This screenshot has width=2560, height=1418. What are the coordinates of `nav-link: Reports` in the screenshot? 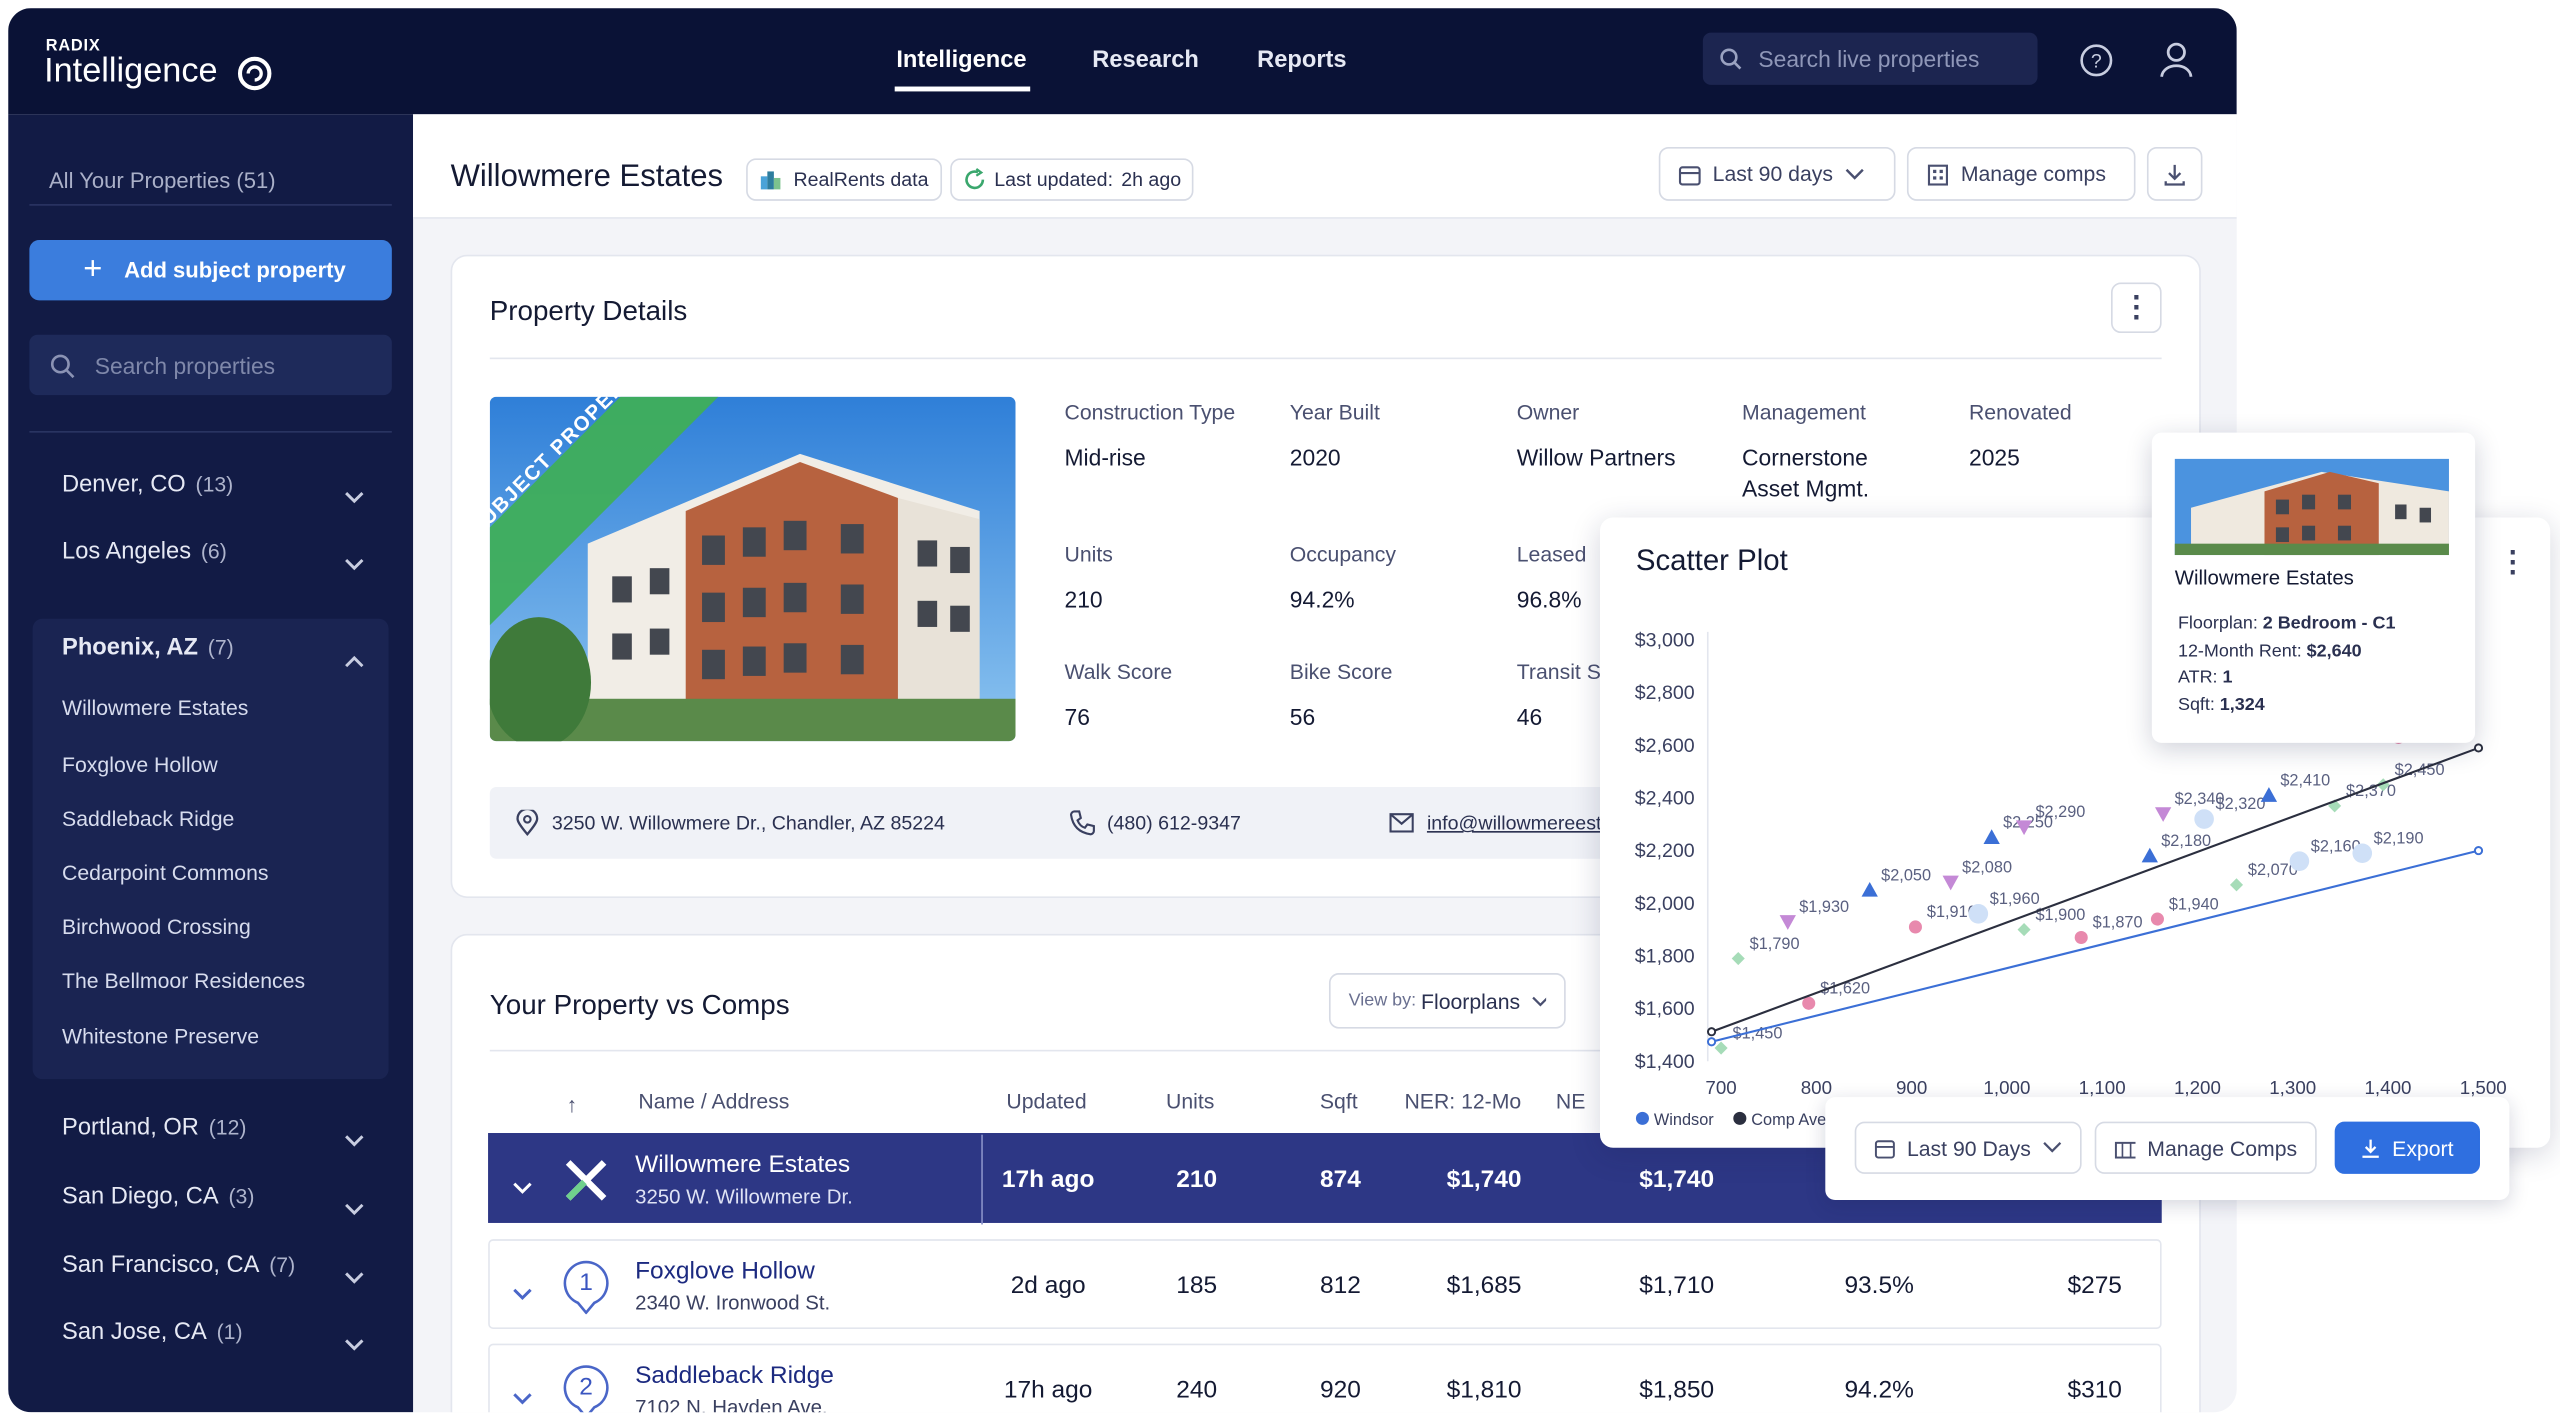 It's located at (1302, 60).